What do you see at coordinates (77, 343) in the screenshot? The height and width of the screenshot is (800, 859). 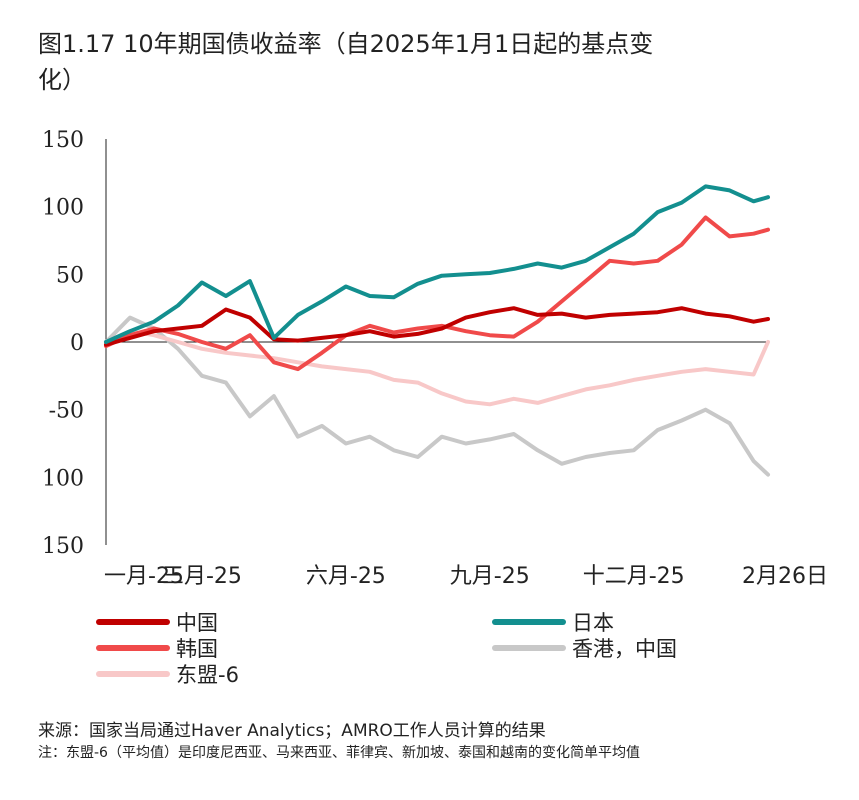 I see `y-tick-label: 0` at bounding box center [77, 343].